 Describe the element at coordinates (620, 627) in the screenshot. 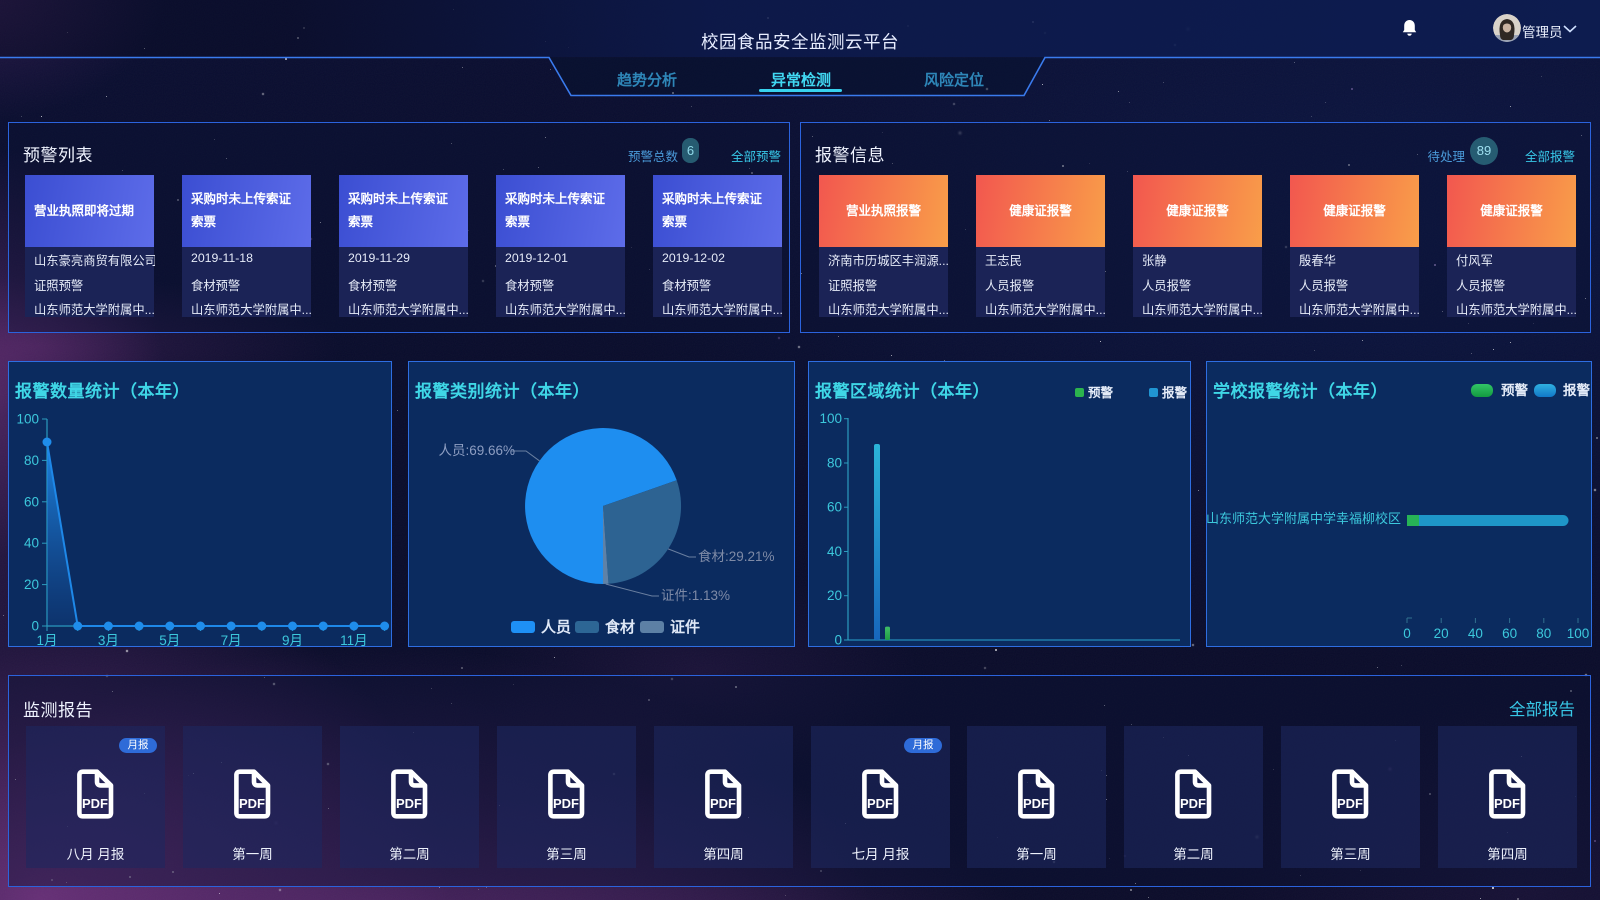

I see `svg-text: 食材` at that location.